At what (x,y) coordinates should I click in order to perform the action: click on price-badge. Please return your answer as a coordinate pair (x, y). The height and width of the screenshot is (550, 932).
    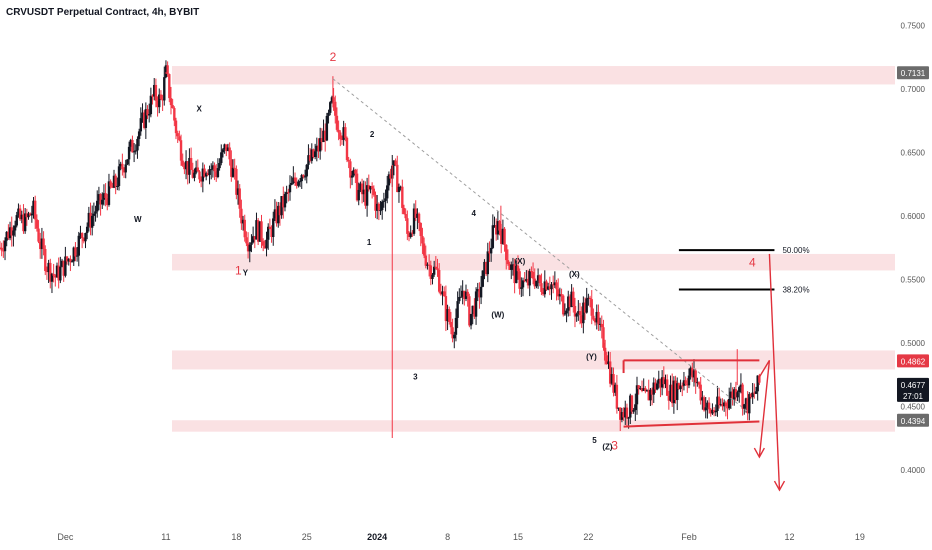
    Looking at the image, I should click on (913, 420).